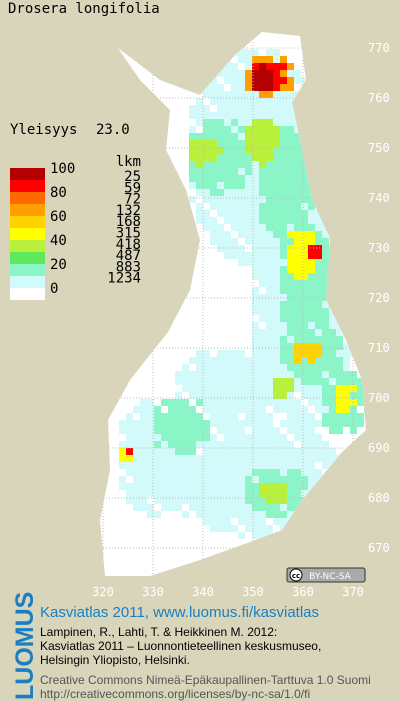 Image resolution: width=400 pixels, height=702 pixels. I want to click on x-axis-label: 330, so click(153, 592).